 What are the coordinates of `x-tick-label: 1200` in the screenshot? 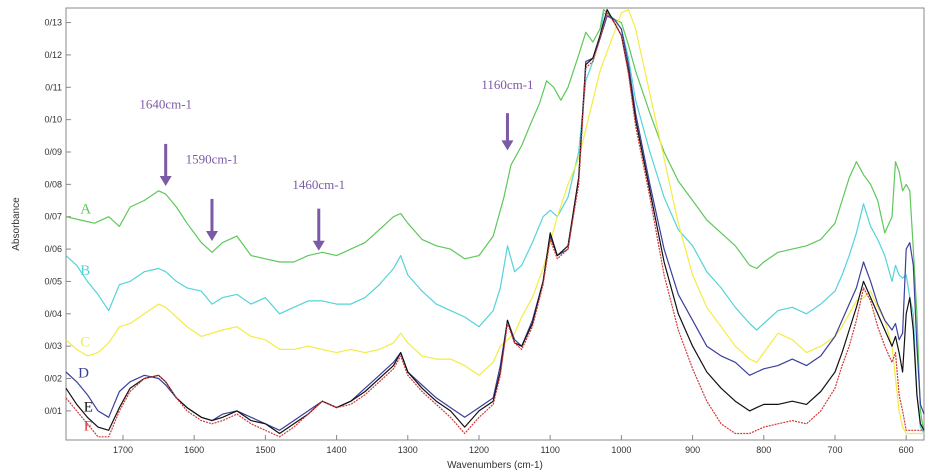 It's located at (479, 450).